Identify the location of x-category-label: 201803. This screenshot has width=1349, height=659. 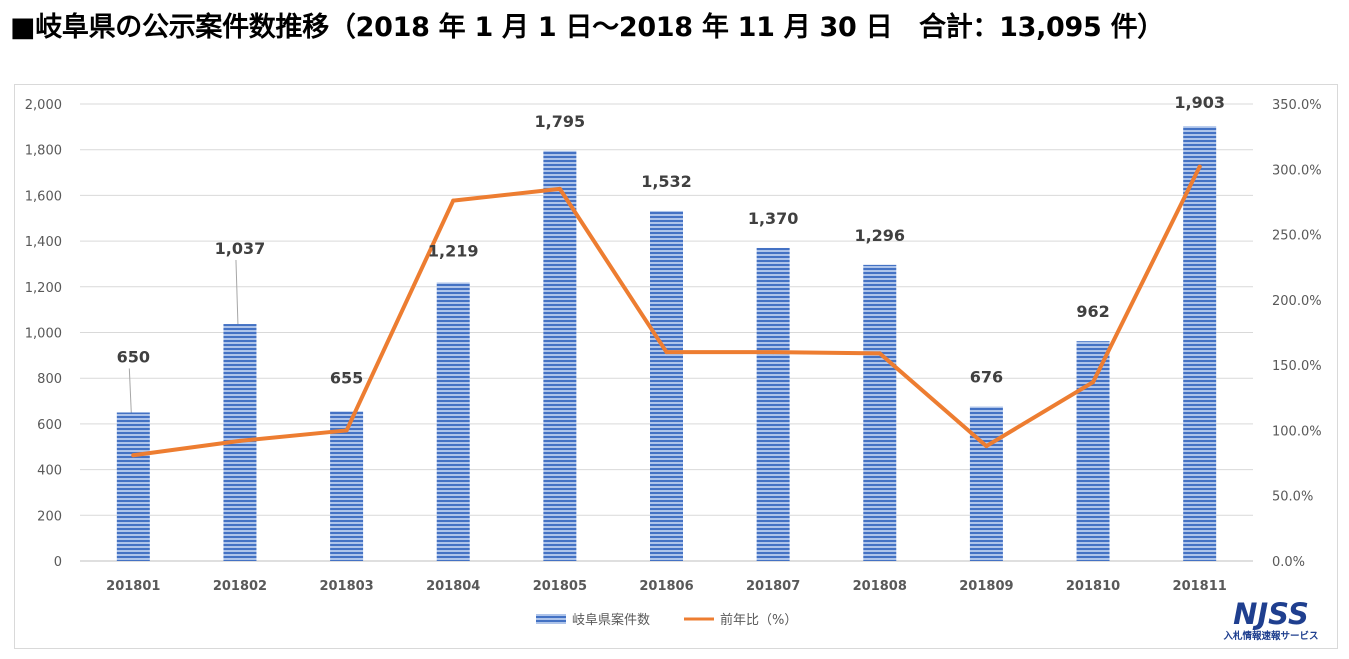
(346, 586).